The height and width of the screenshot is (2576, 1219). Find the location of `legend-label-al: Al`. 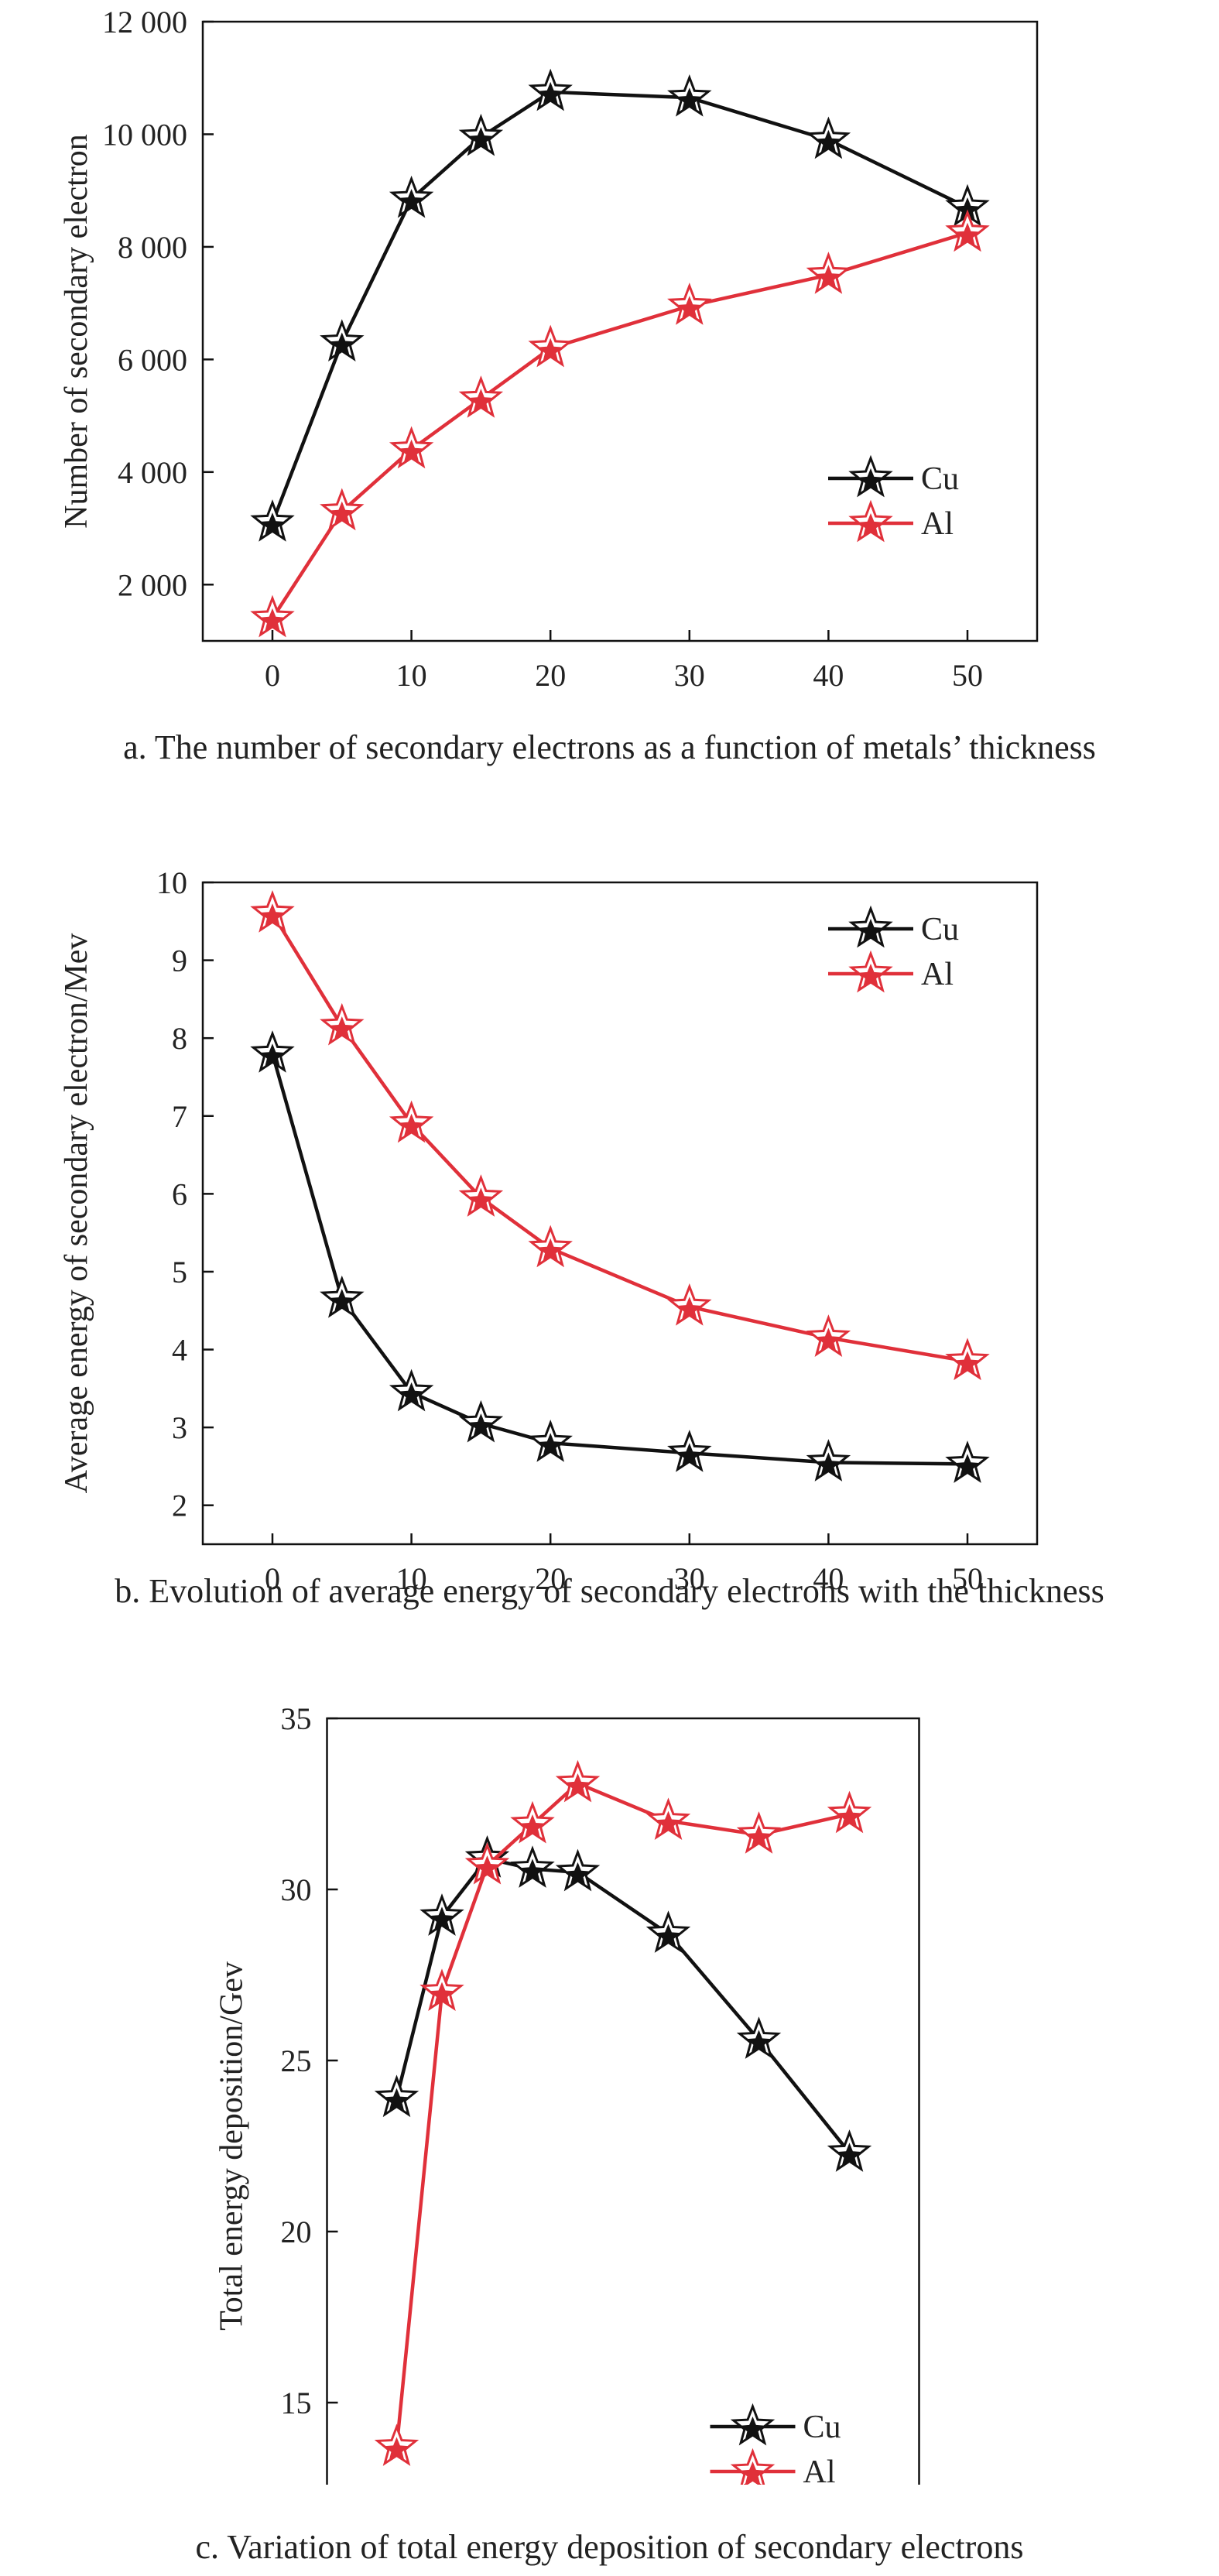

legend-label-al: Al is located at coordinates (820, 2469).